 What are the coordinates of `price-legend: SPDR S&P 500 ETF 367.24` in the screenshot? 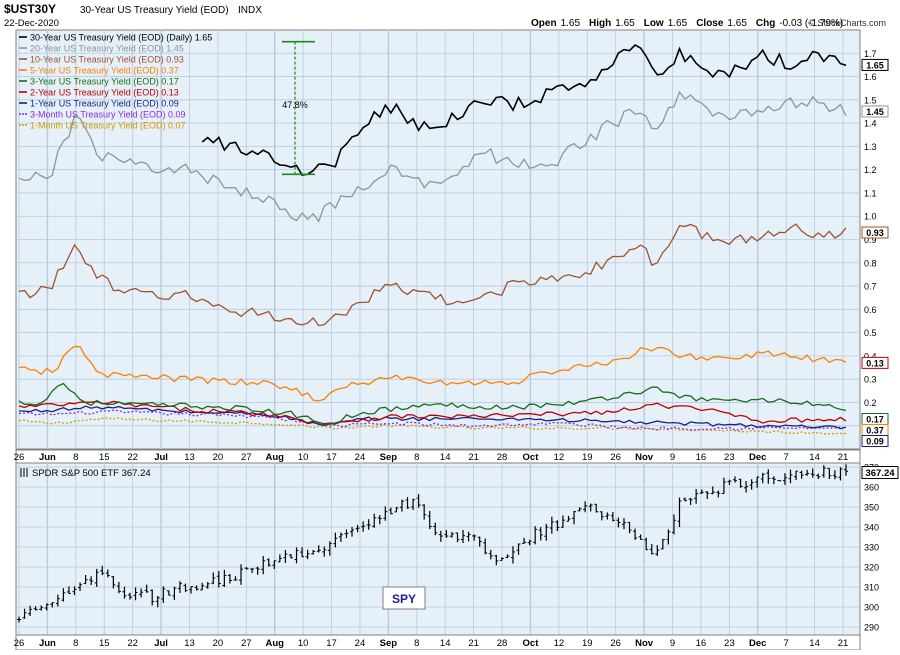 It's located at (85, 473).